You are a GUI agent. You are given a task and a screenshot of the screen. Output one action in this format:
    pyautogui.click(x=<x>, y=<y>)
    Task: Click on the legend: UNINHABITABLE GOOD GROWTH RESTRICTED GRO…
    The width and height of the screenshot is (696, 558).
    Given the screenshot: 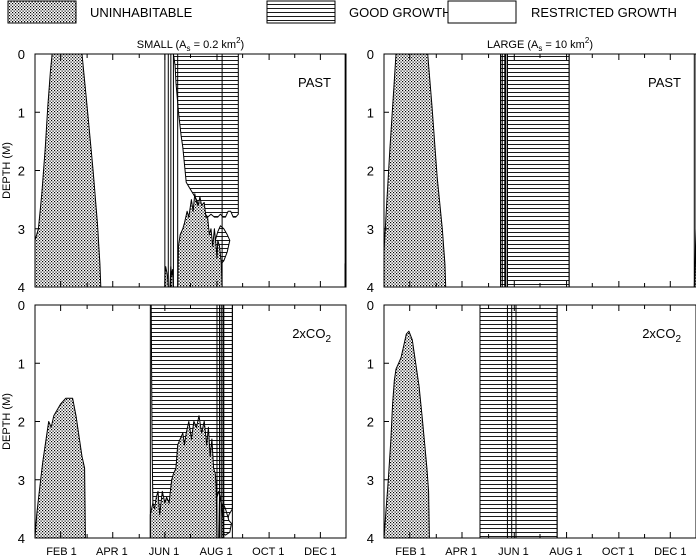 What is the action you would take?
    pyautogui.click(x=342, y=12)
    